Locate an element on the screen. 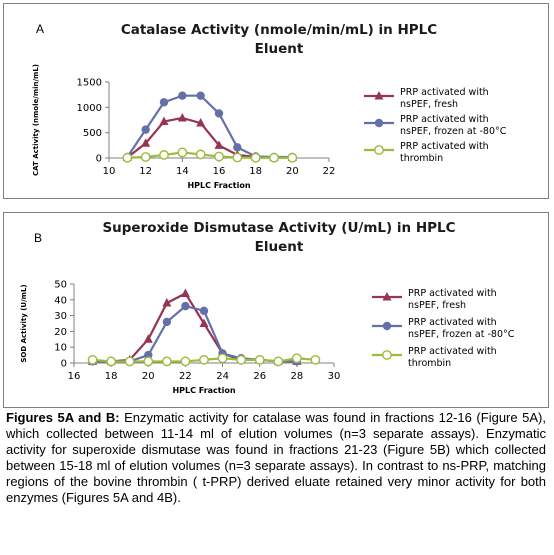  legend-label-3-line1: PRP activated with is located at coordinates (452, 351).